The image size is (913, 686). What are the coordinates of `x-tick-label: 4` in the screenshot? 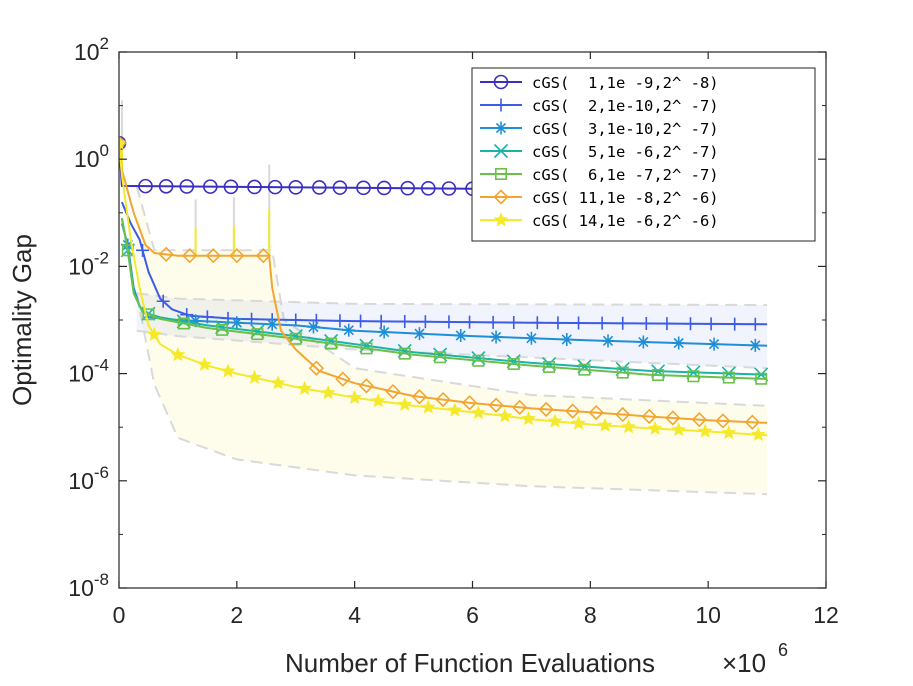 It's located at (354, 615).